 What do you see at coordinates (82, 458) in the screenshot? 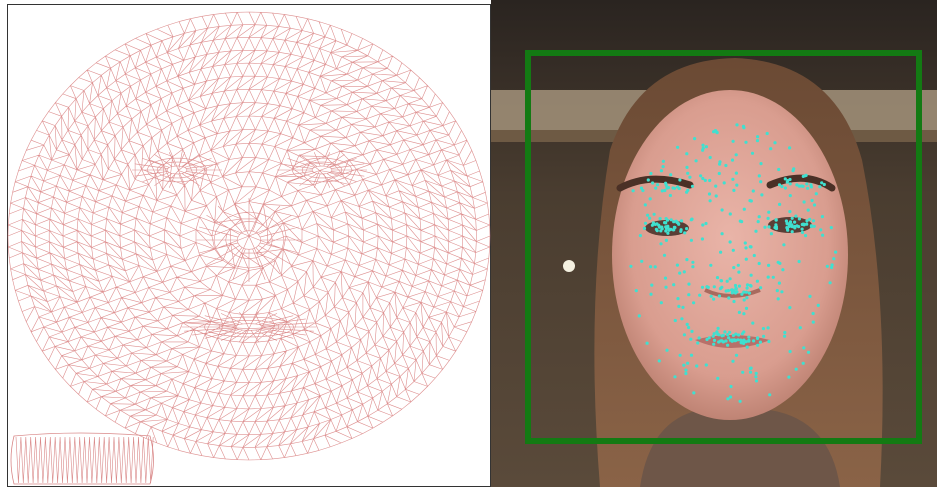
I see `mesh-strip-outline` at bounding box center [82, 458].